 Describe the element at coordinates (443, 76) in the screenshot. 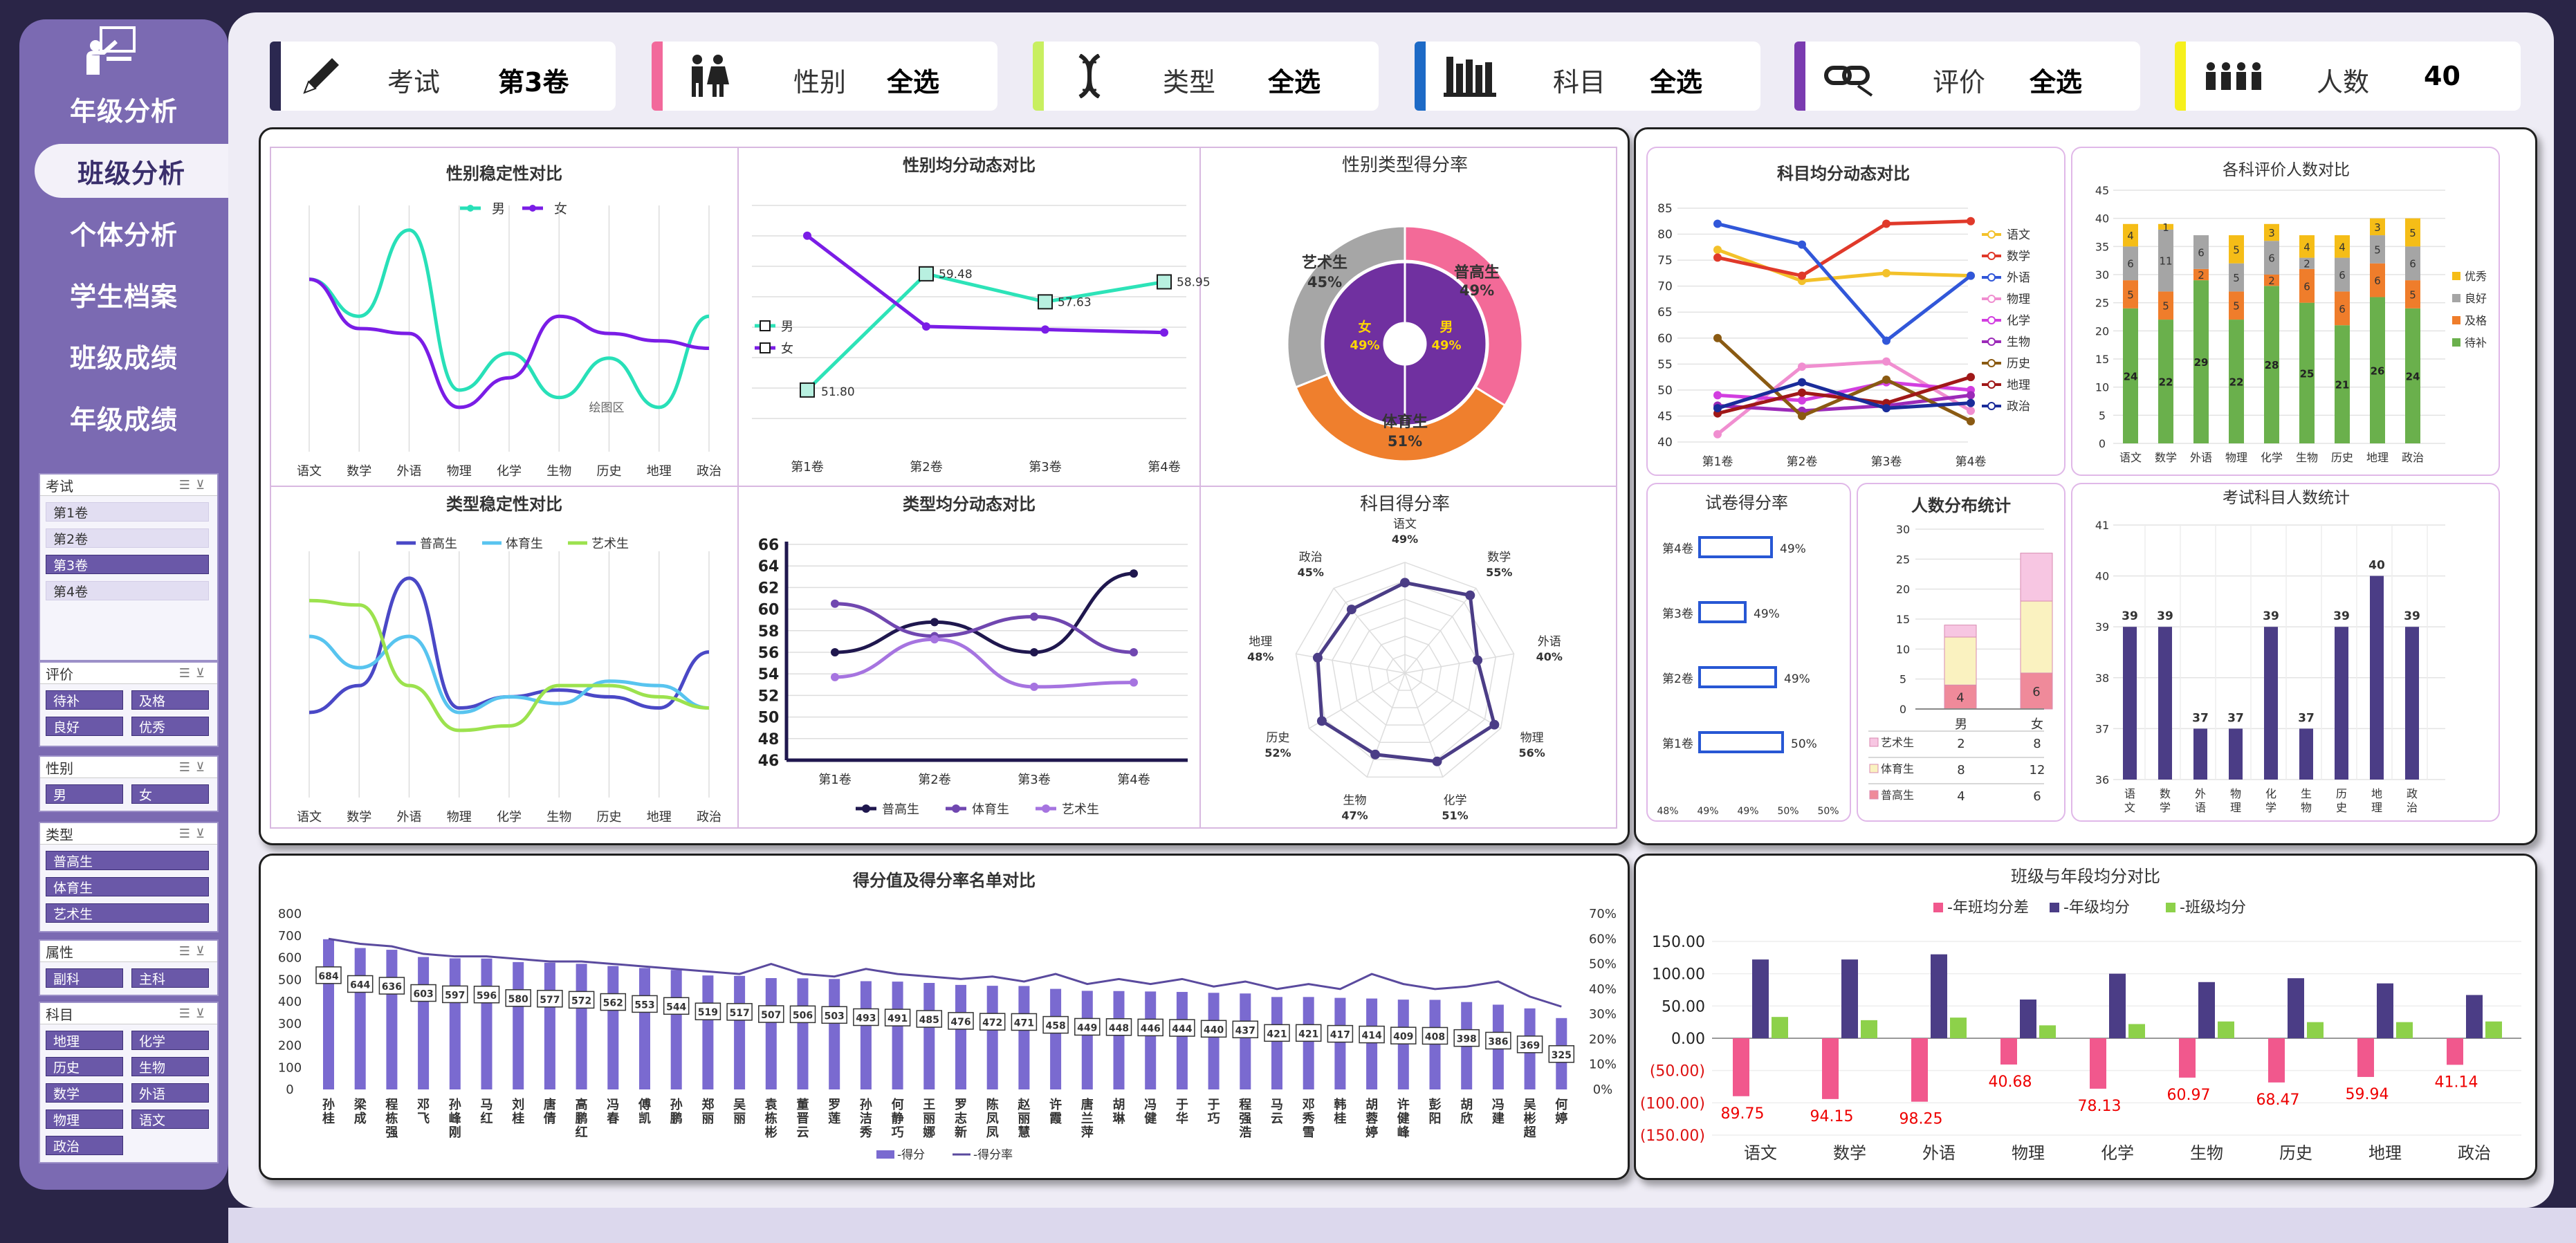

I see `filter-card-考试: 考试 第3卷` at that location.